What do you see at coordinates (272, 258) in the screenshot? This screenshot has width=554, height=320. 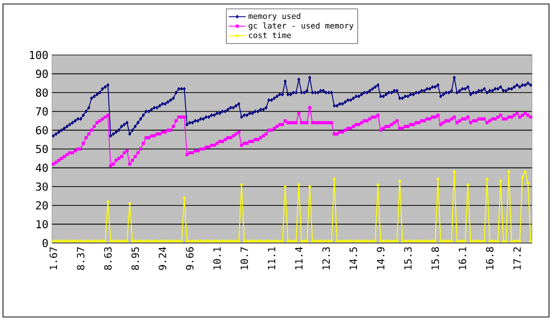 I see `x-tick-label: 11.1` at bounding box center [272, 258].